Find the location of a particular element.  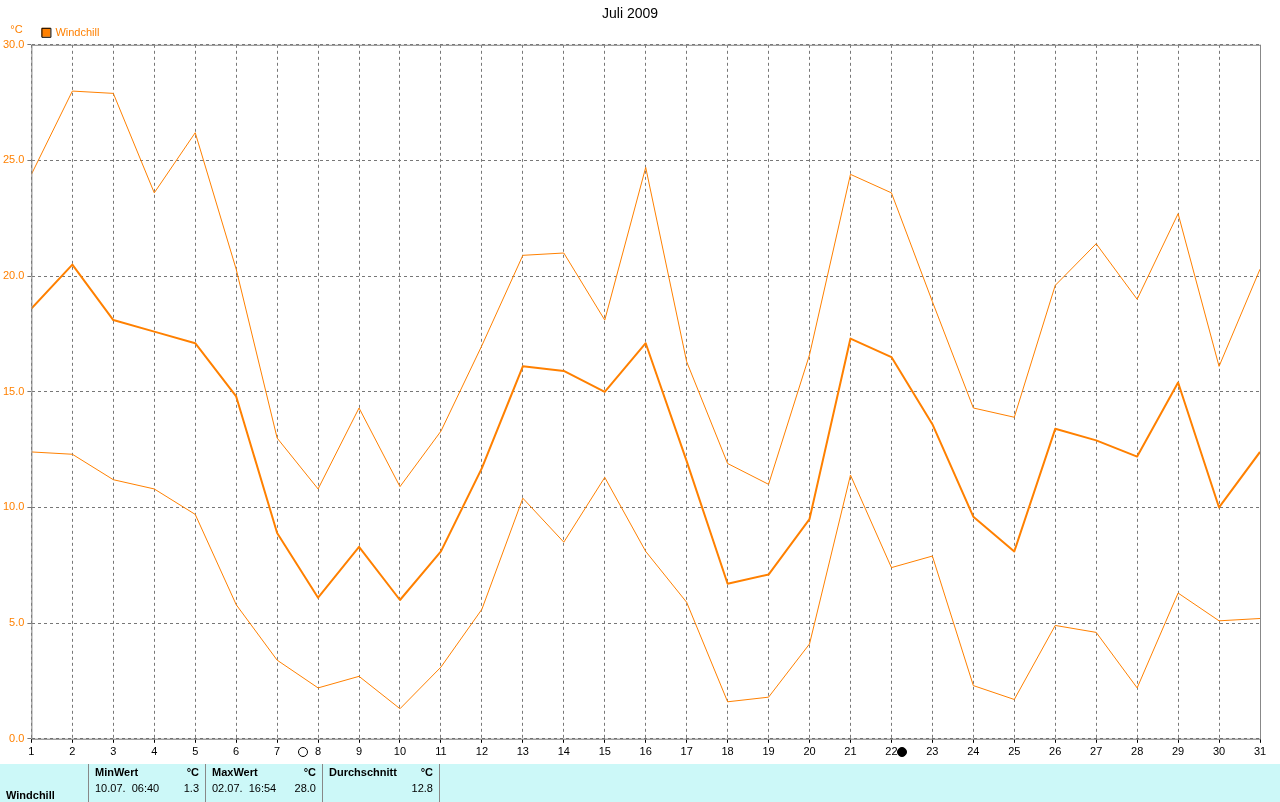

text: 12.8 is located at coordinates (422, 788).